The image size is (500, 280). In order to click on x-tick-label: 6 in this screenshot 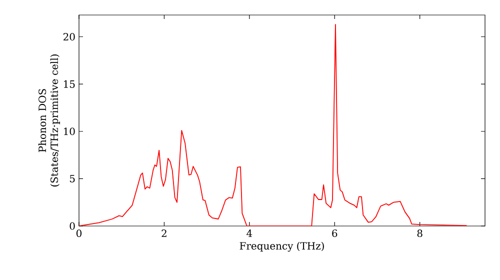, I will do `click(335, 234)`.